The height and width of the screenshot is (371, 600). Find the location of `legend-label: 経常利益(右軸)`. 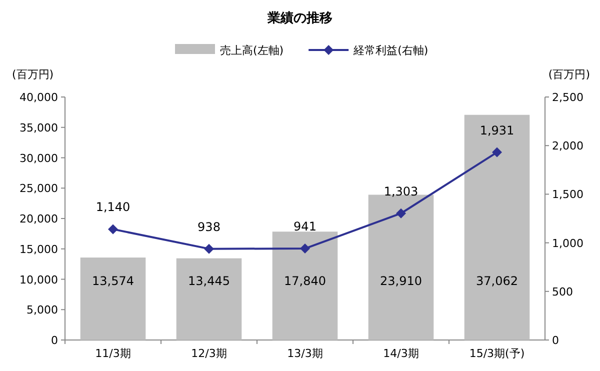

legend-label: 経常利益(右軸) is located at coordinates (390, 50).